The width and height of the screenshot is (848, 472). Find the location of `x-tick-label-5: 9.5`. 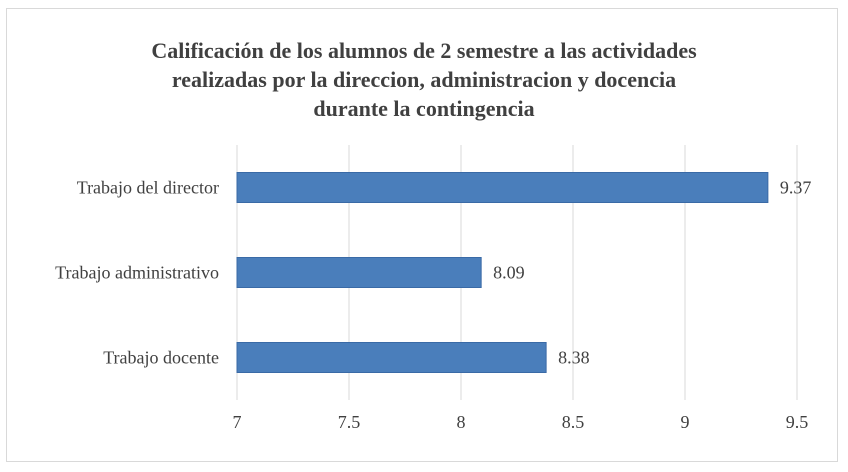

x-tick-label-5: 9.5 is located at coordinates (797, 422).